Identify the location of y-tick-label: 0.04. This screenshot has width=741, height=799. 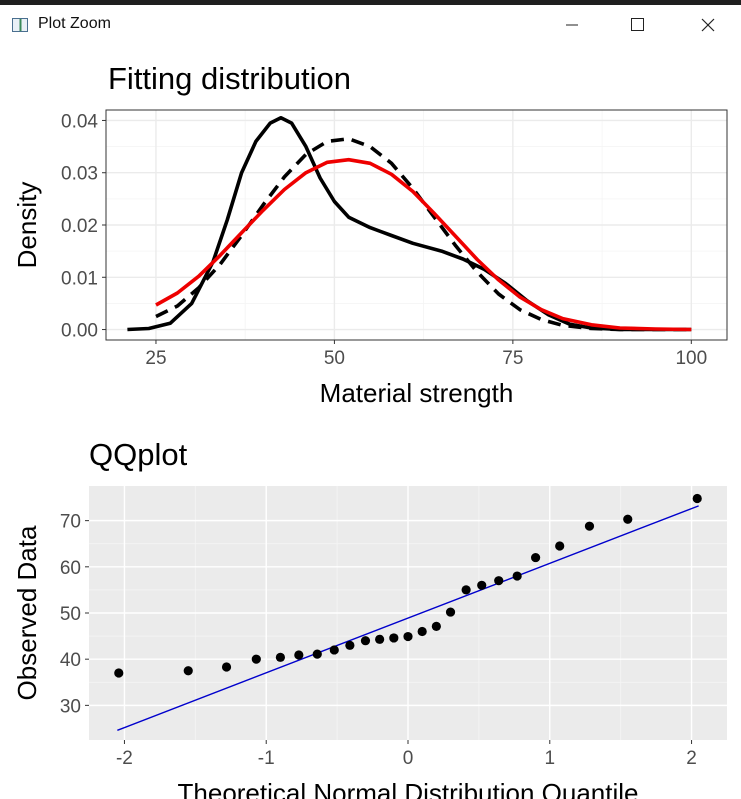
(79, 121).